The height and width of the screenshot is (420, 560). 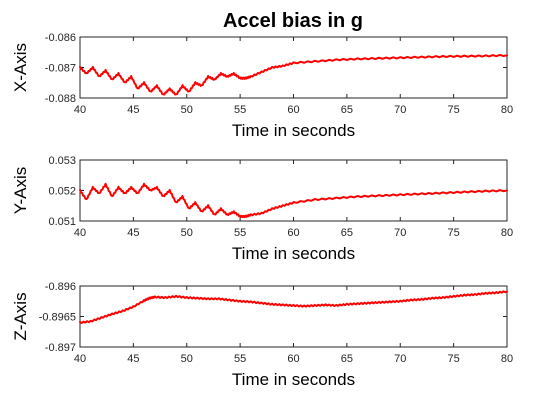 I want to click on z-axis-xtick-label: 45, so click(x=133, y=359).